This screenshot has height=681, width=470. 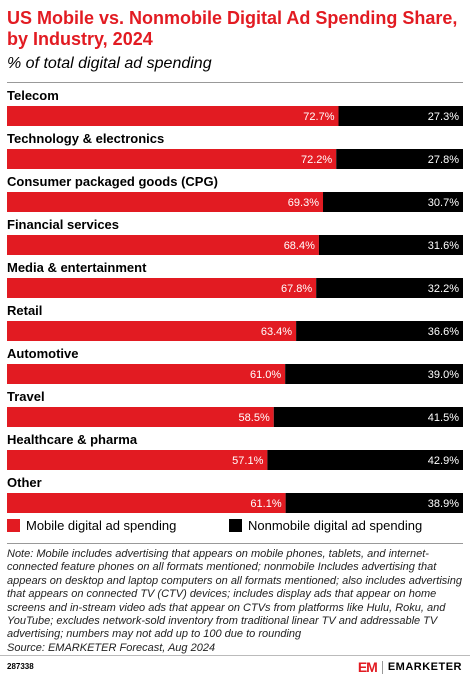 What do you see at coordinates (443, 289) in the screenshot?
I see `data-label-nonmobile: 32.2%` at bounding box center [443, 289].